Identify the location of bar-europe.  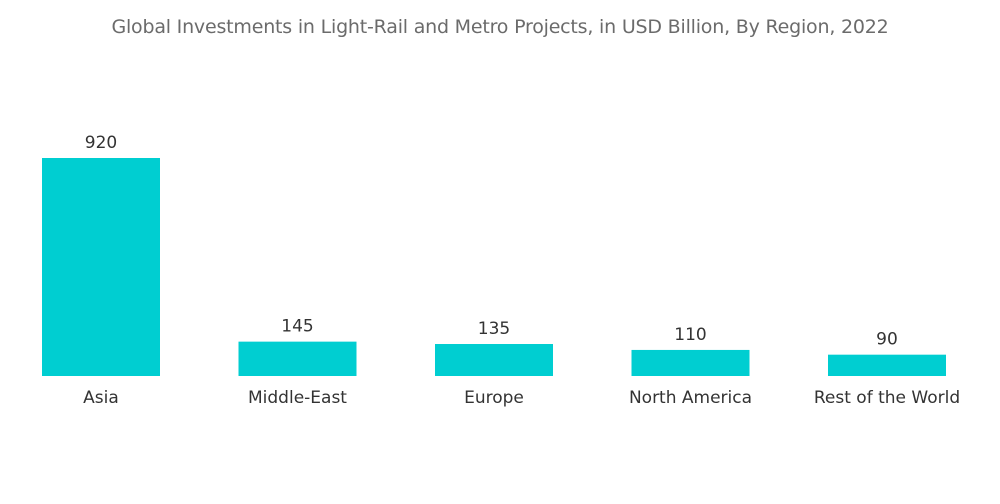
(494, 360).